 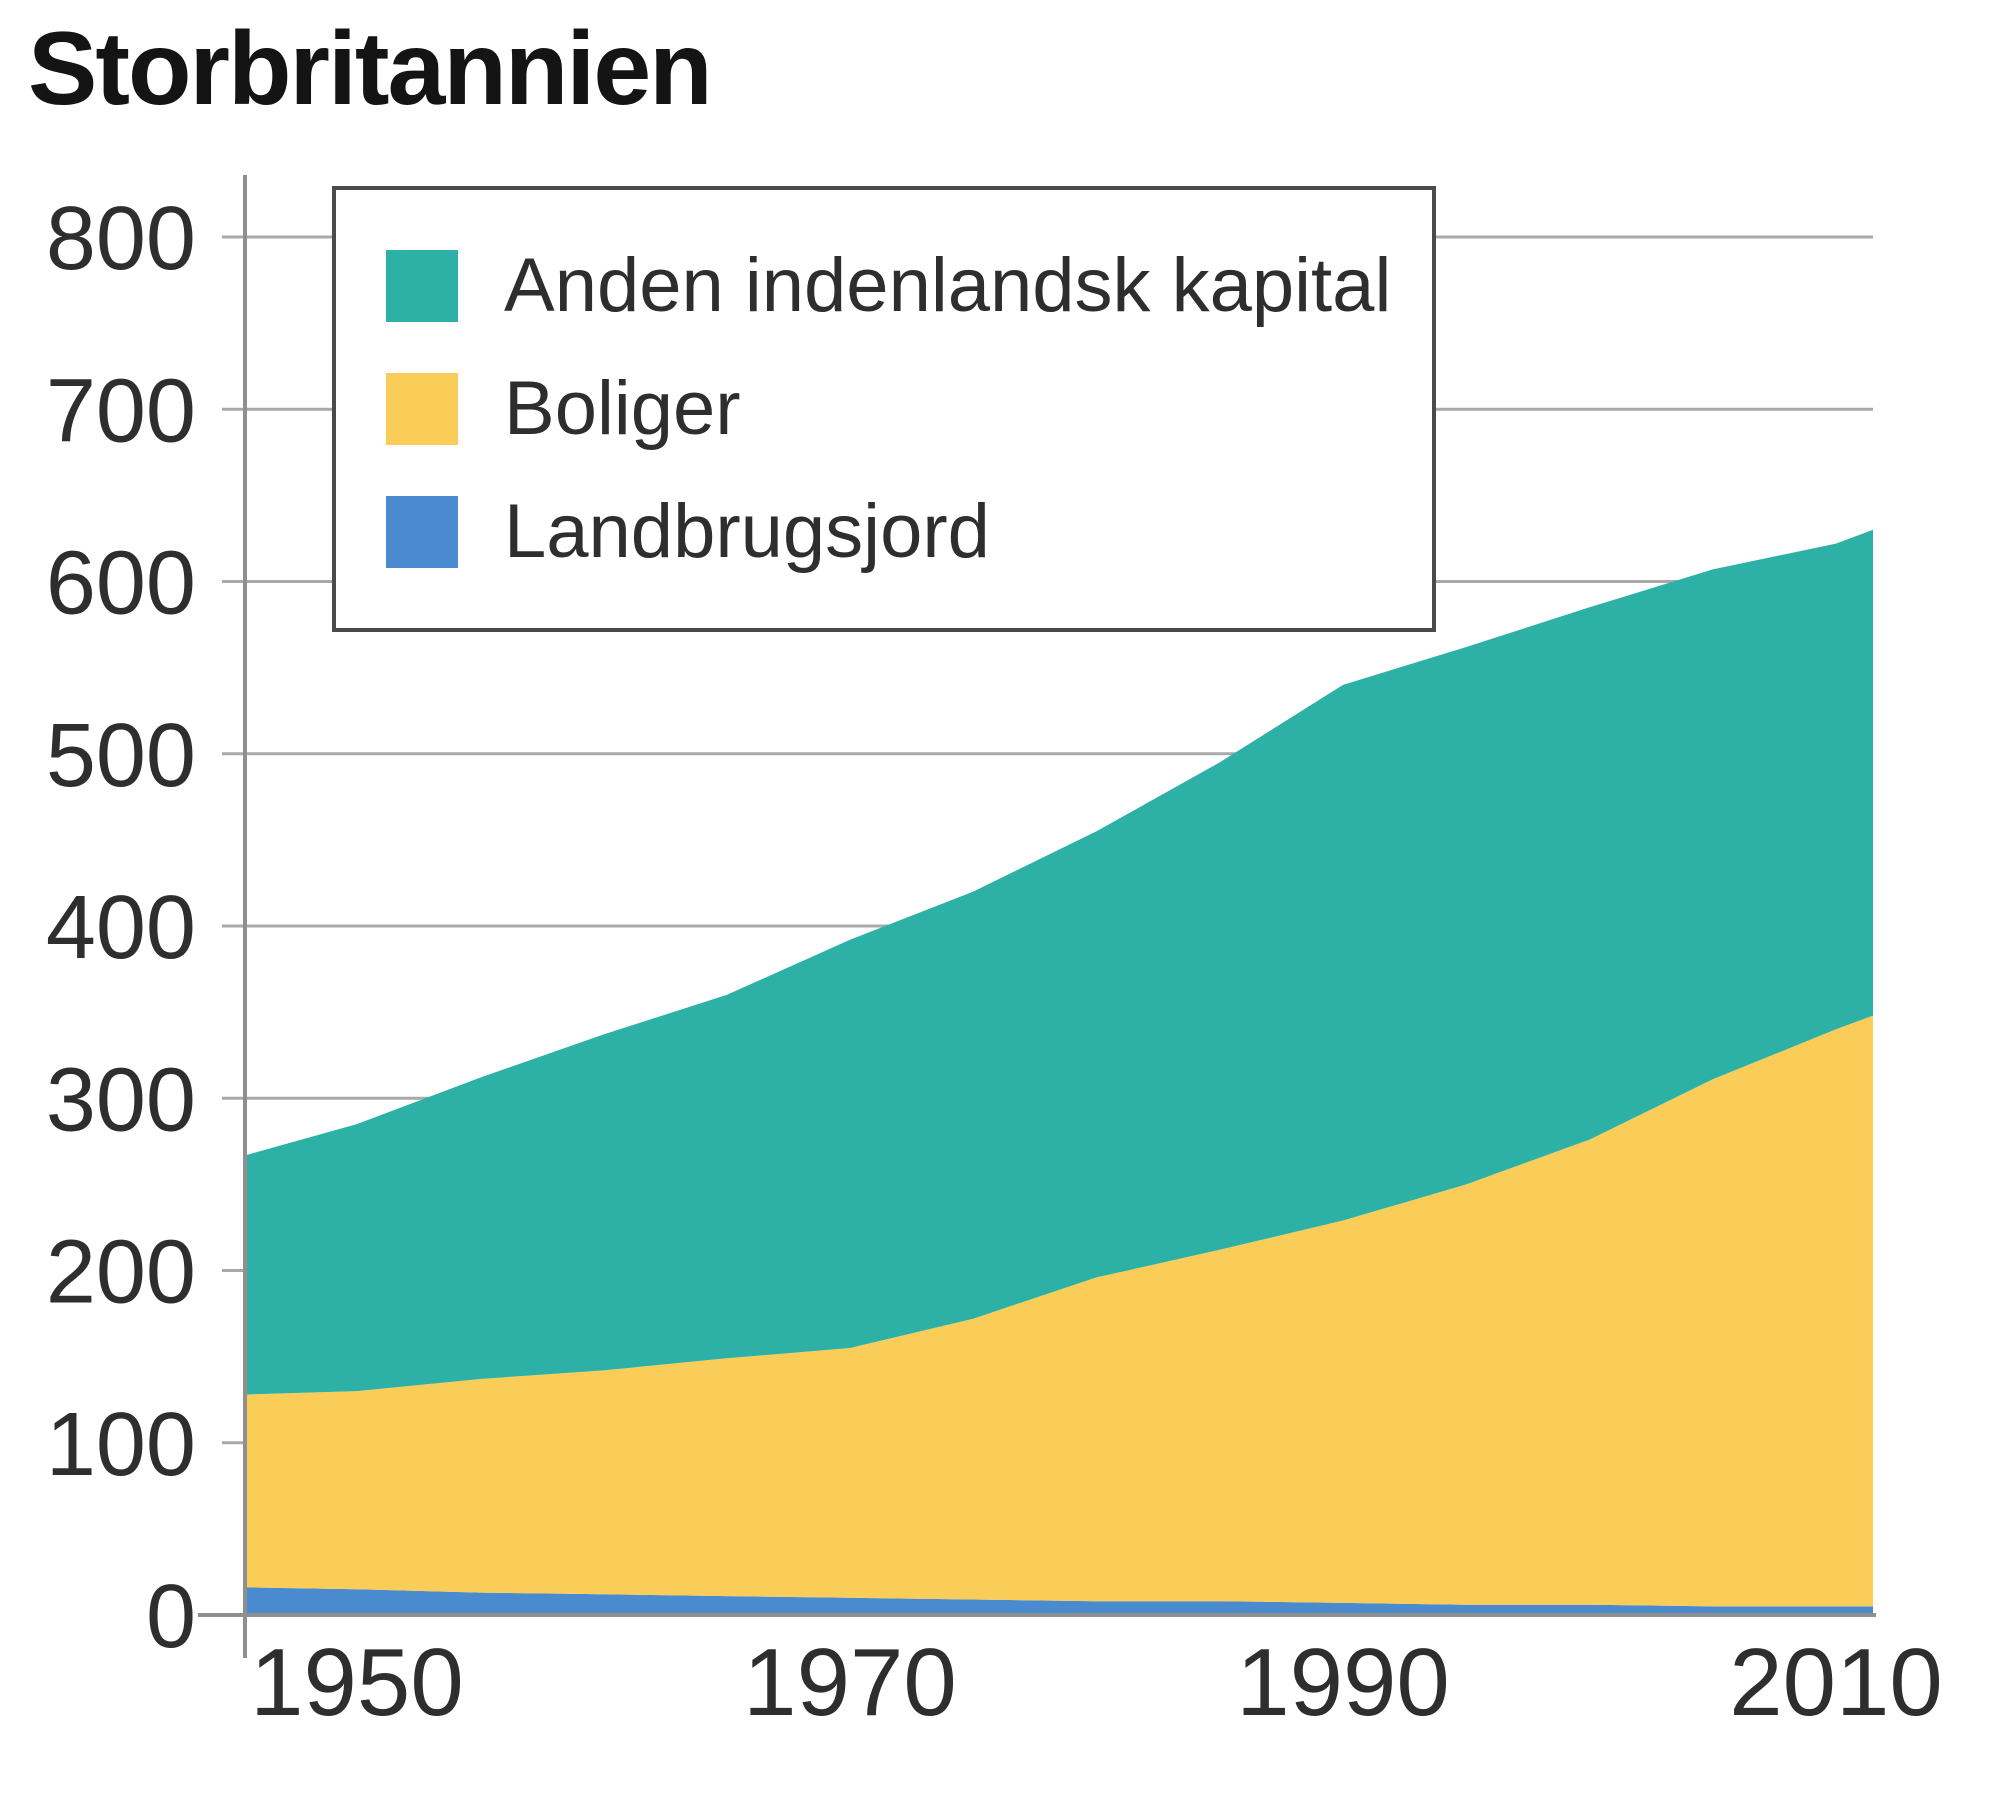 What do you see at coordinates (1059, 1601) in the screenshot?
I see `area-series-landbrugsjord` at bounding box center [1059, 1601].